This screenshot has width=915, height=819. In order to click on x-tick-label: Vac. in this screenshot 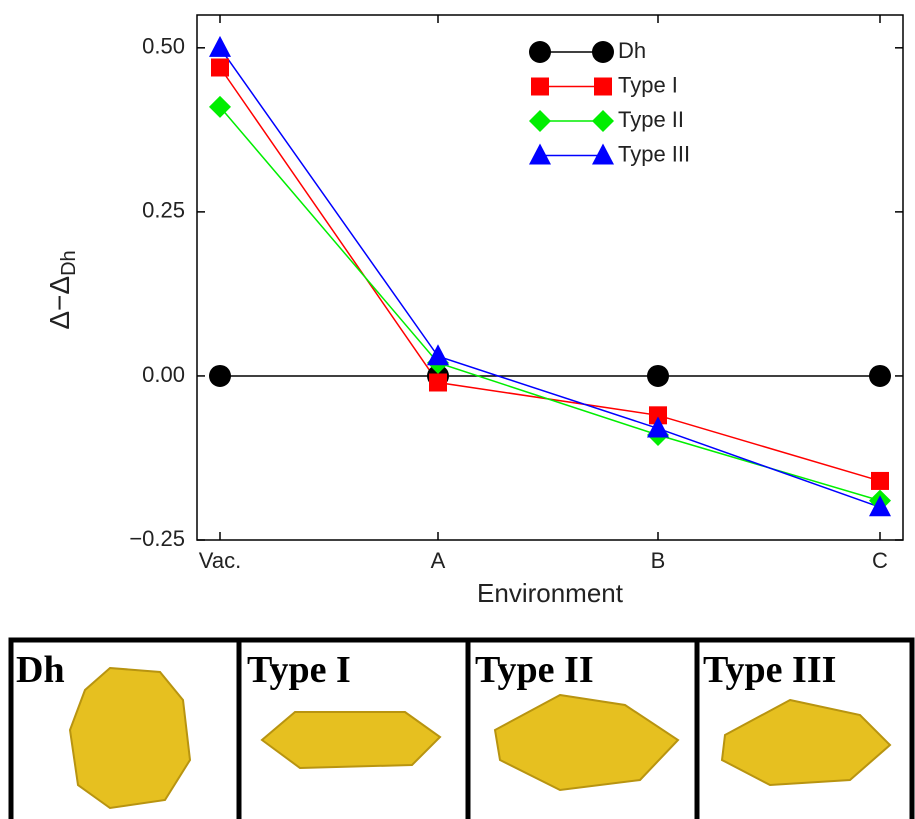, I will do `click(220, 560)`.